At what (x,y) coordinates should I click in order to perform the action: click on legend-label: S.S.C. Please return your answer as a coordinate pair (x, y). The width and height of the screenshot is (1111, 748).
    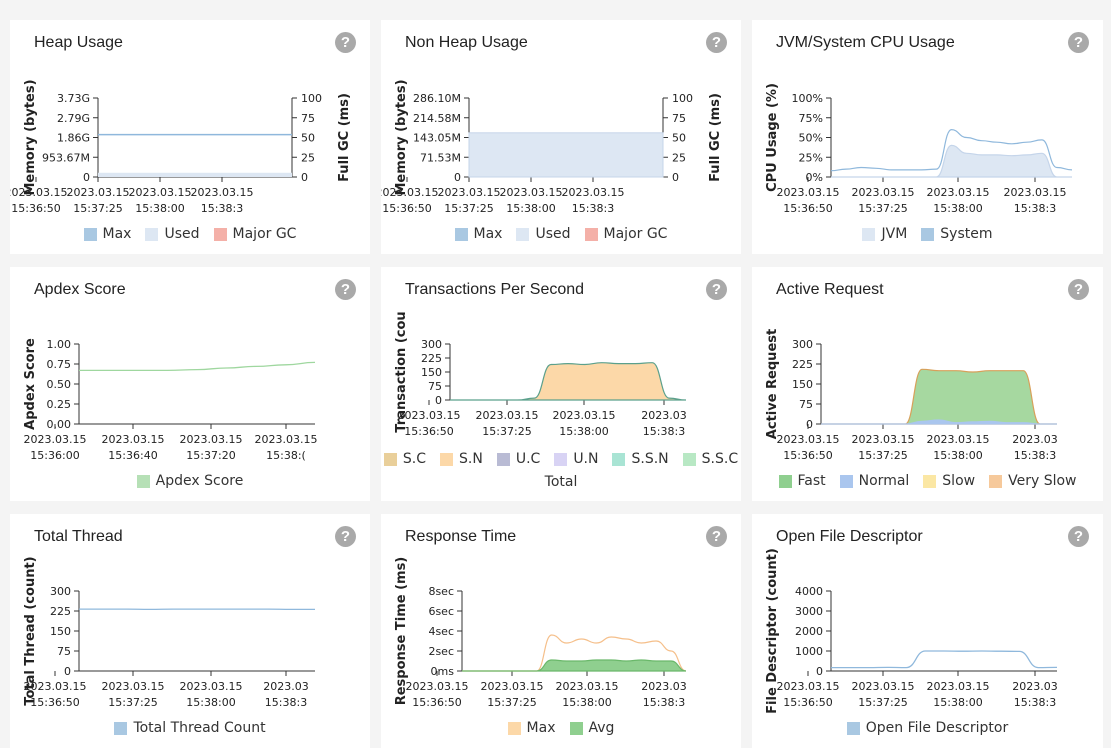
    Looking at the image, I should click on (720, 459).